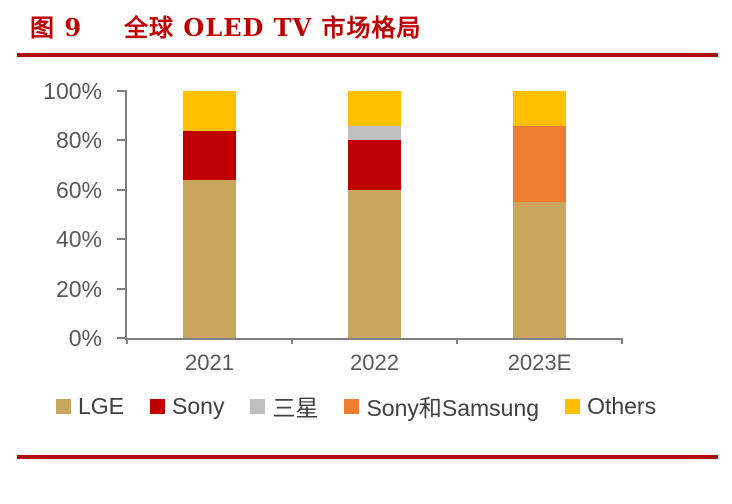  I want to click on x-label-2023E: 2023E, so click(539, 362).